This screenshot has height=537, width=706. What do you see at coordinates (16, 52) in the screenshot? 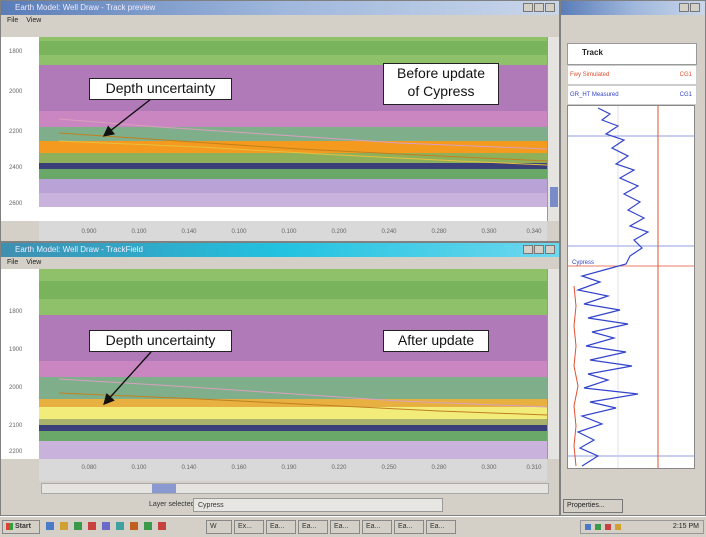
I see `y-tick: 1800` at bounding box center [16, 52].